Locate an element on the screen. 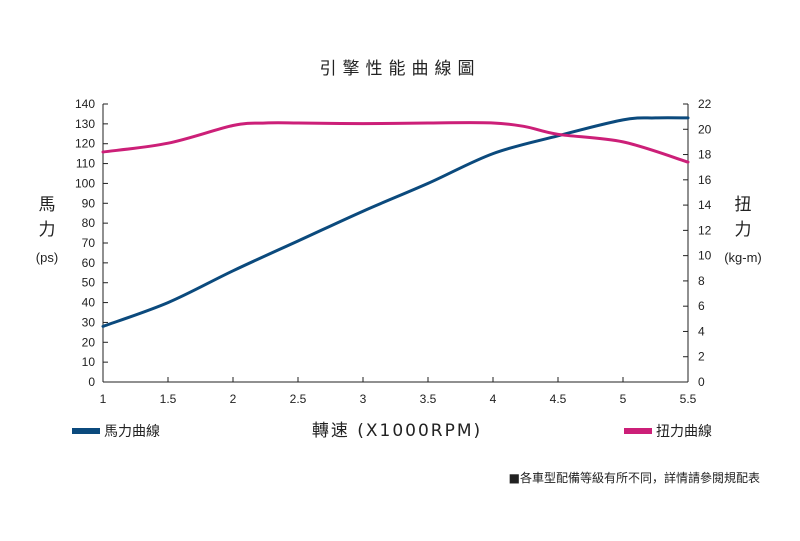 Image resolution: width=800 pixels, height=541 pixels. right-axis-unit: (kg-m) is located at coordinates (743, 257).